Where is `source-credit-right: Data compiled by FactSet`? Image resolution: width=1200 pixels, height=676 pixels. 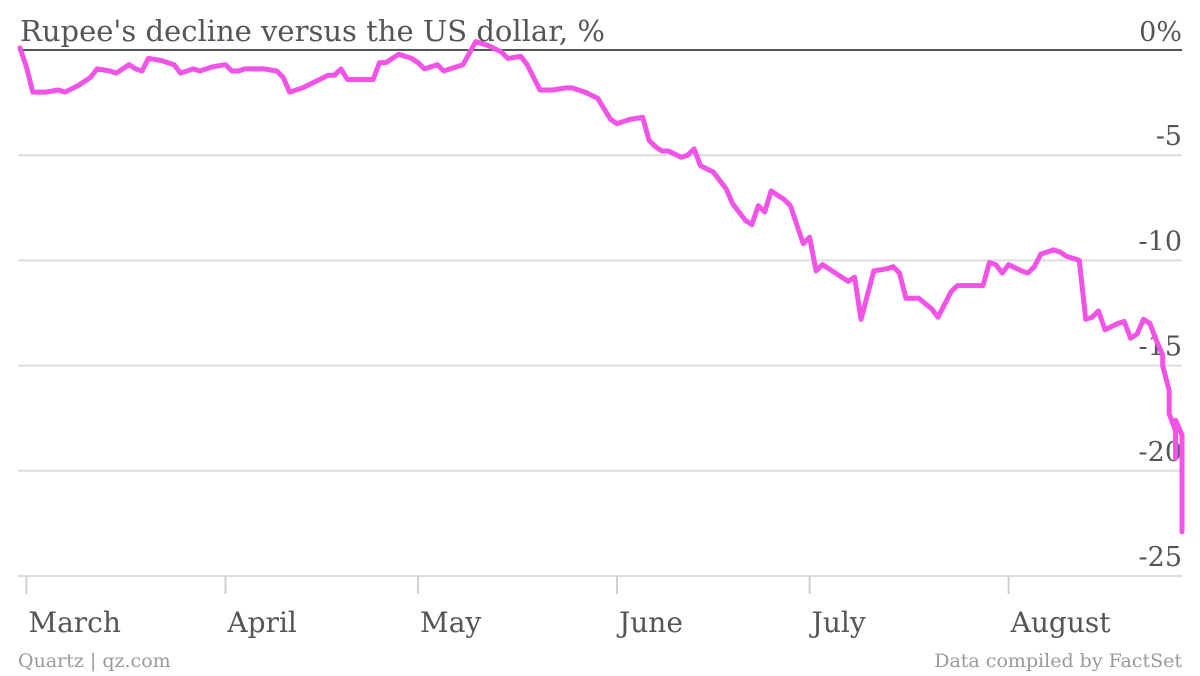
source-credit-right: Data compiled by FactSet is located at coordinates (1058, 661).